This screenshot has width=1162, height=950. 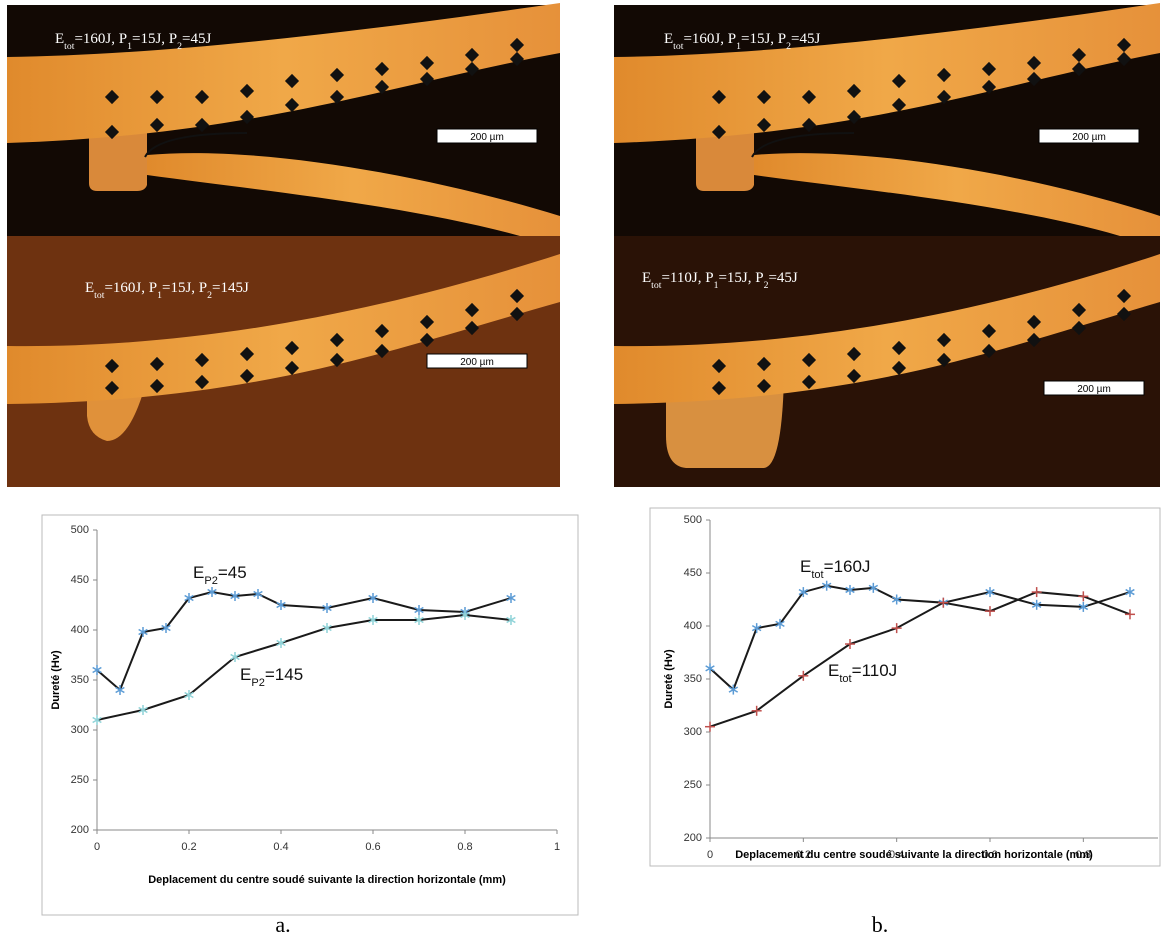 I want to click on series-label: EP2=145, so click(x=271, y=677).